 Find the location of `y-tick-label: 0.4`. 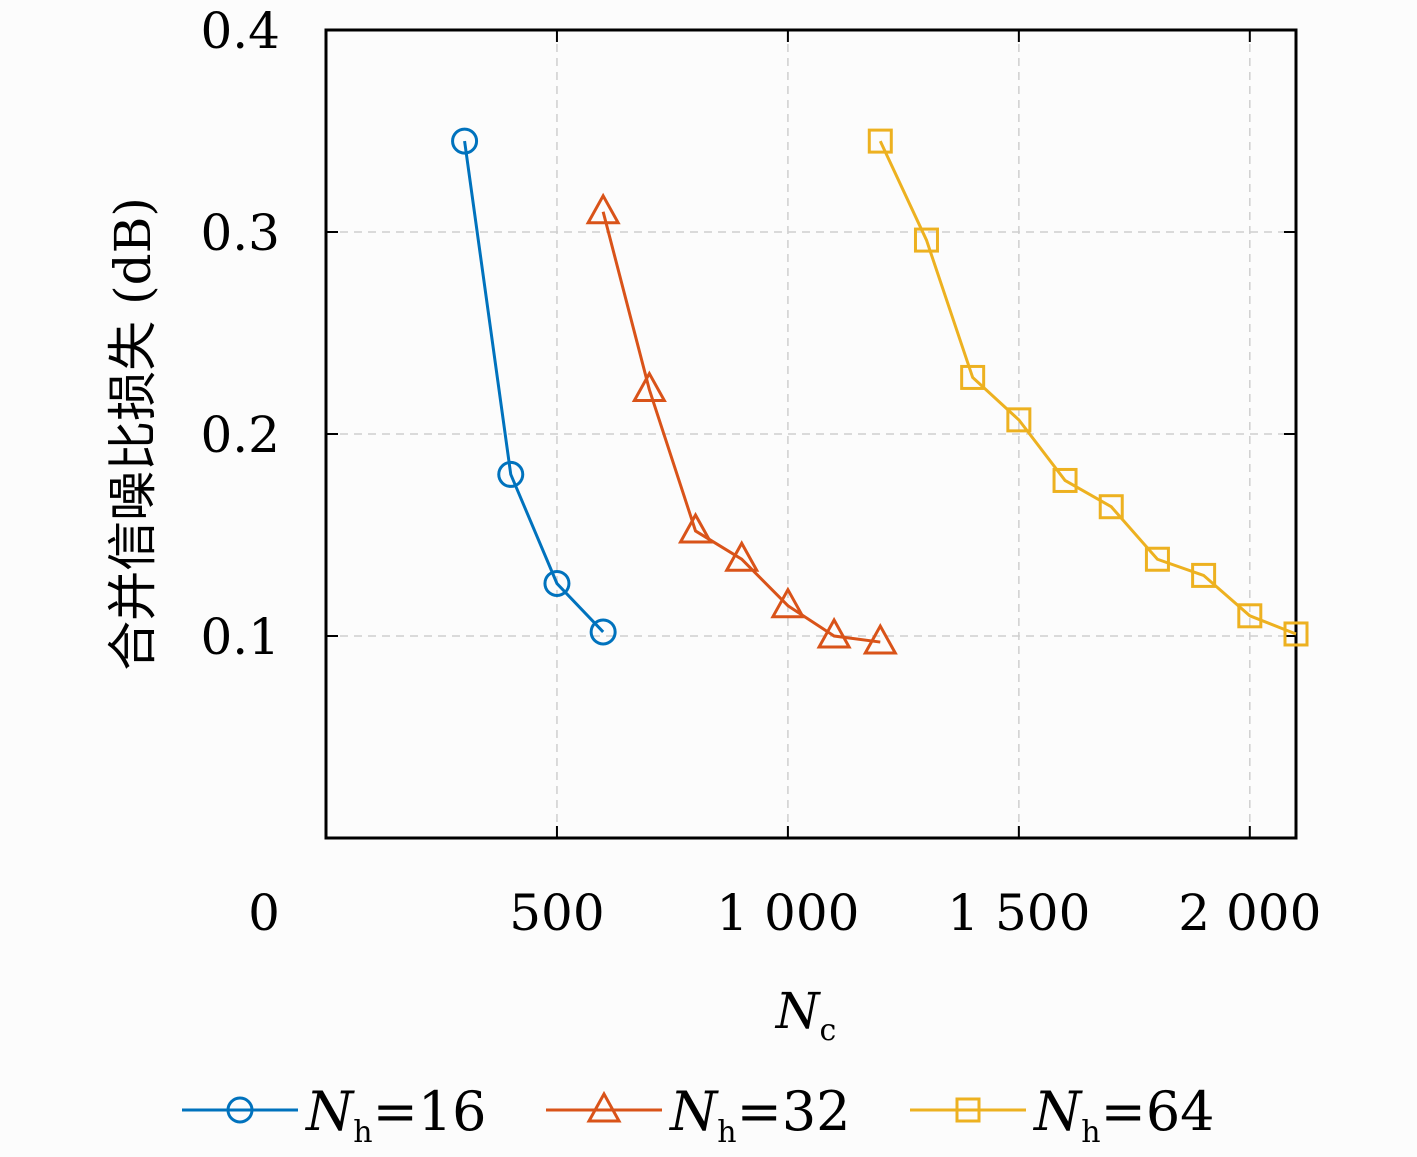

y-tick-label: 0.4 is located at coordinates (240, 31).